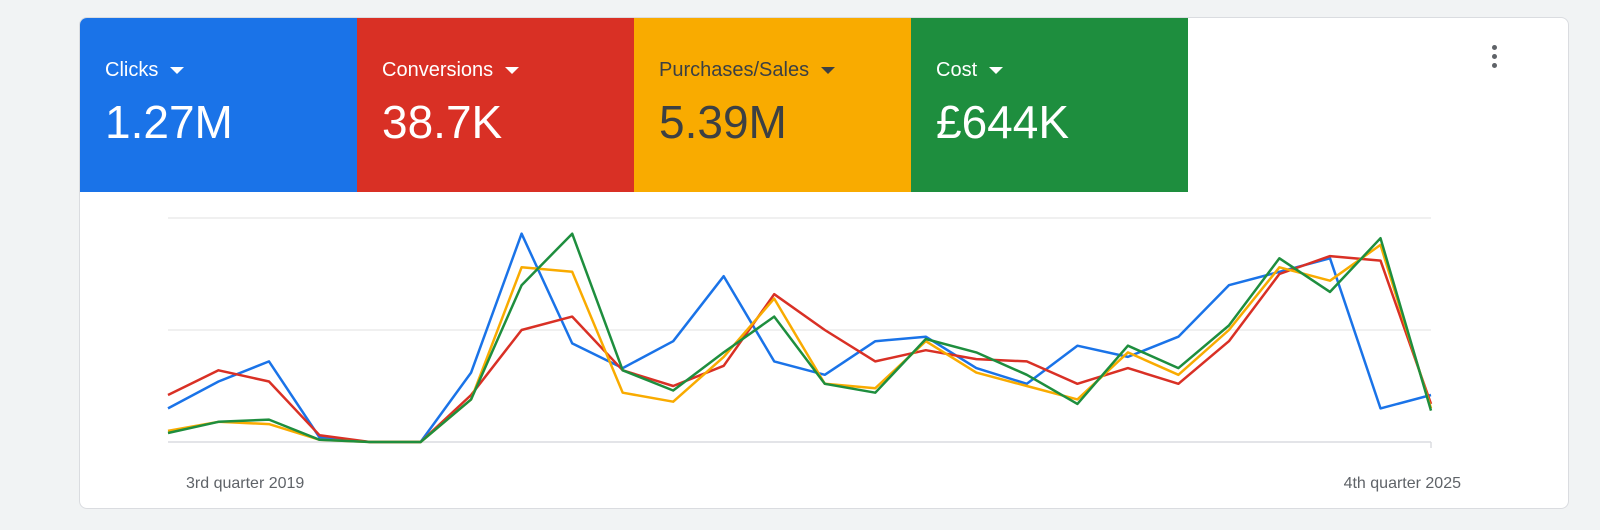  I want to click on metric-value: 38.7K, so click(442, 122).